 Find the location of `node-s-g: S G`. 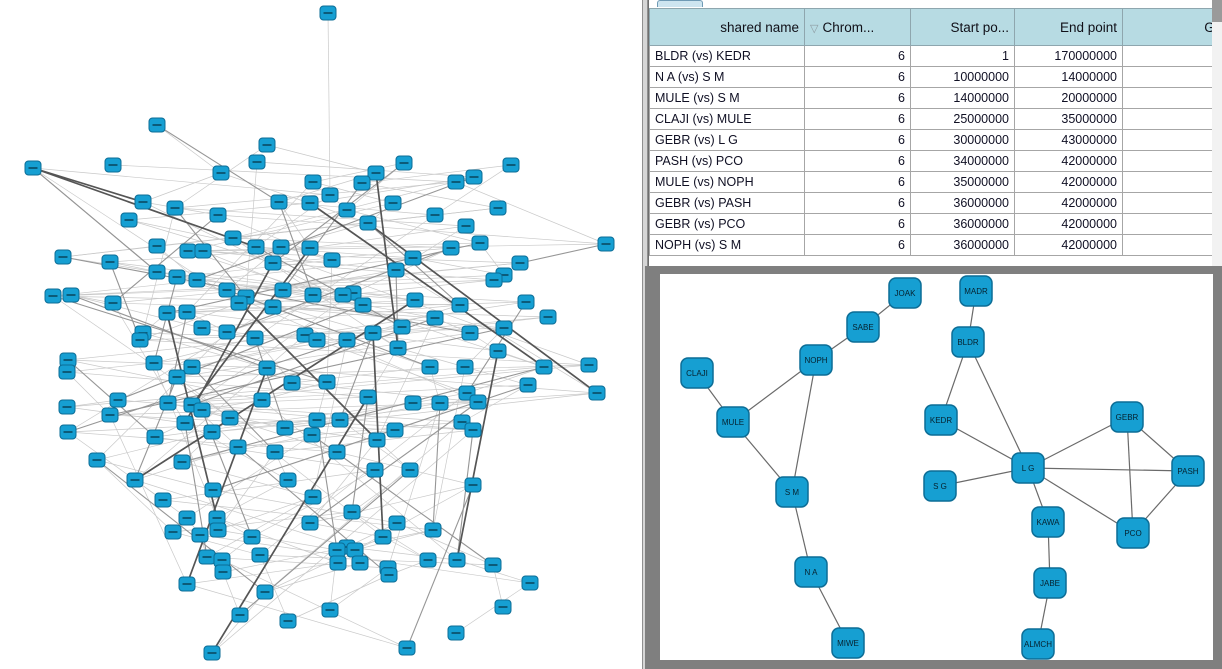

node-s-g: S G is located at coordinates (940, 486).